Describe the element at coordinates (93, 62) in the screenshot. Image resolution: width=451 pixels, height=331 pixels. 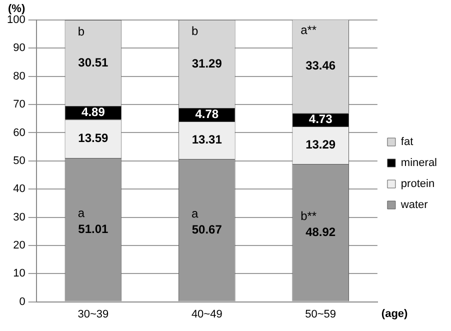
I see `data-label: 30.51` at that location.